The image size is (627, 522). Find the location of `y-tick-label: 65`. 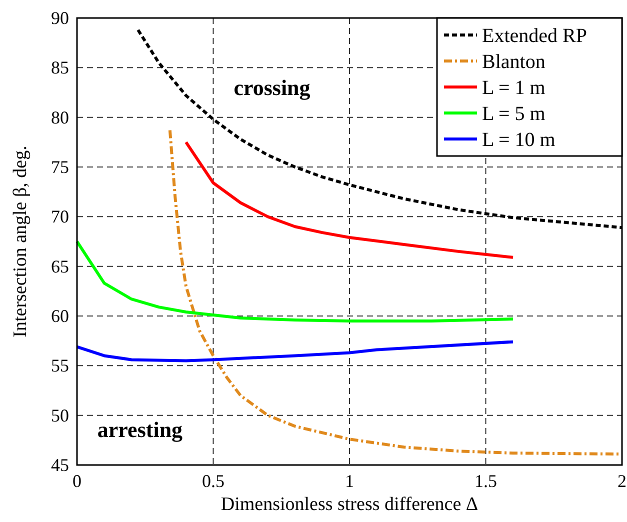

y-tick-label: 65 is located at coordinates (60, 266).